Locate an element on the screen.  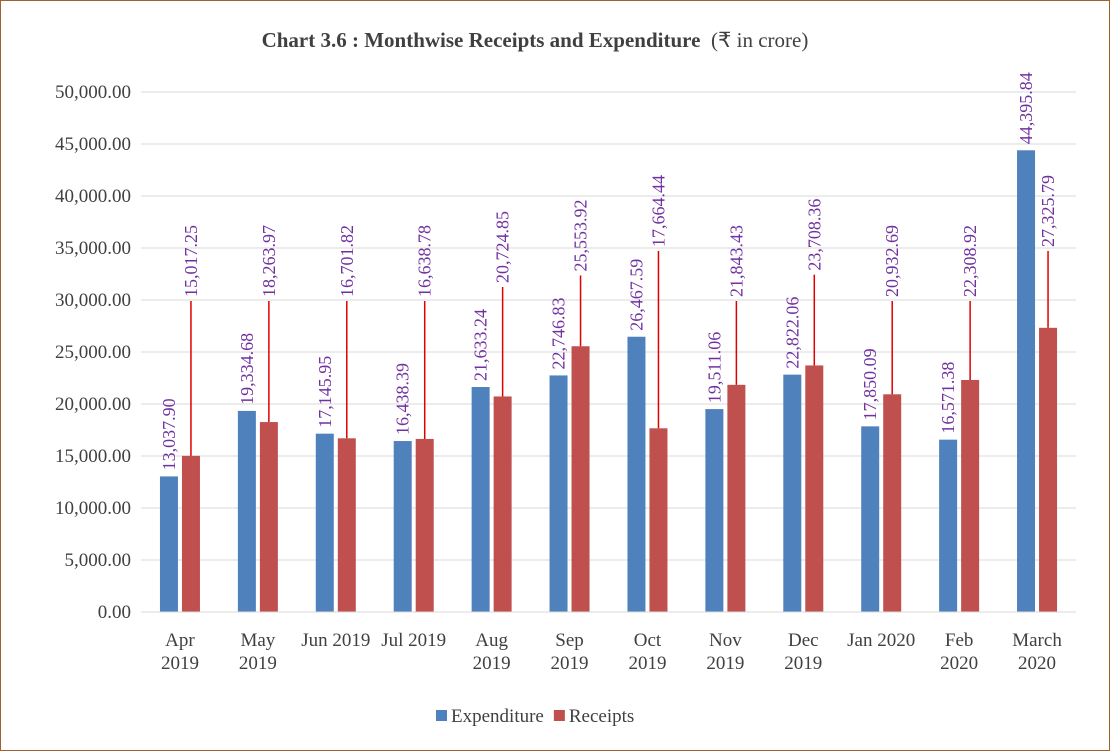
data-label: 16,438.39 is located at coordinates (403, 399).